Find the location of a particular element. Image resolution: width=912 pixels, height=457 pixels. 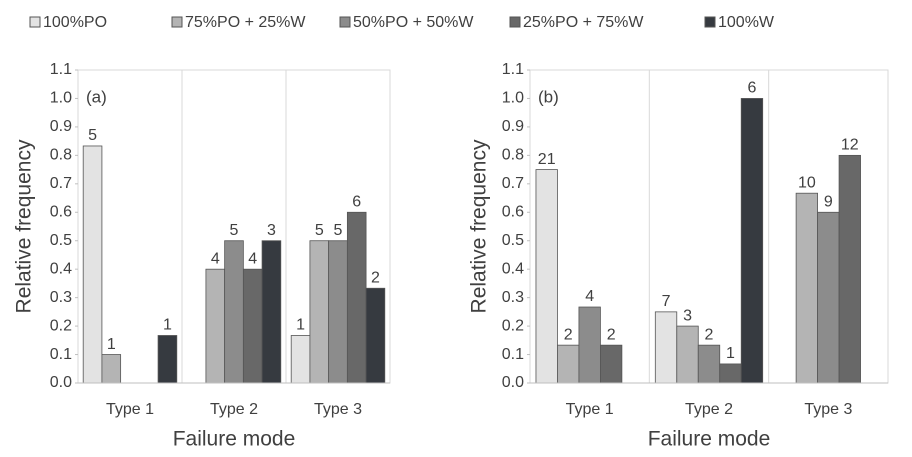

legend-label: 25%PO + 75%W is located at coordinates (583, 22).